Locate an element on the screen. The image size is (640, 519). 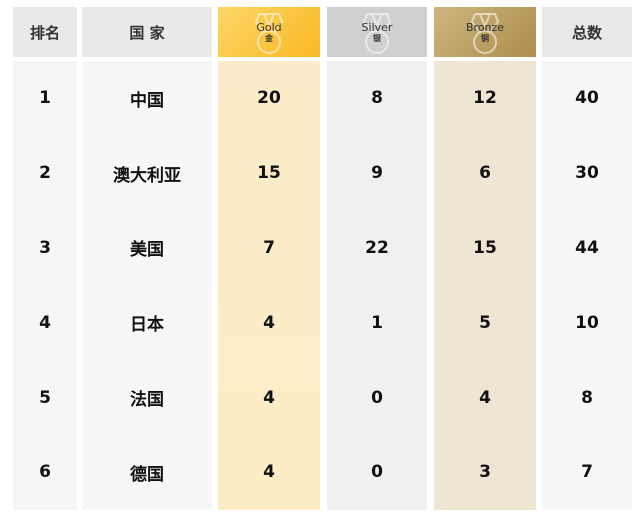
cell-total: 40 is located at coordinates (587, 98).